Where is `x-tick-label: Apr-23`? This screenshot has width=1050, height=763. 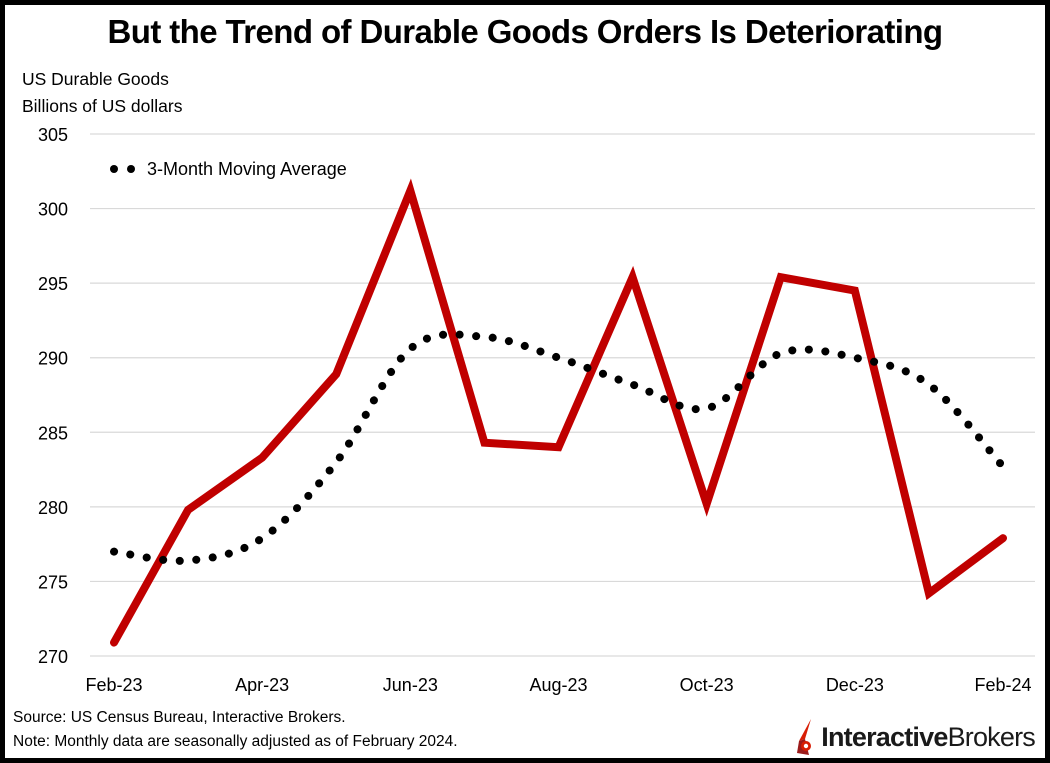 x-tick-label: Apr-23 is located at coordinates (262, 685).